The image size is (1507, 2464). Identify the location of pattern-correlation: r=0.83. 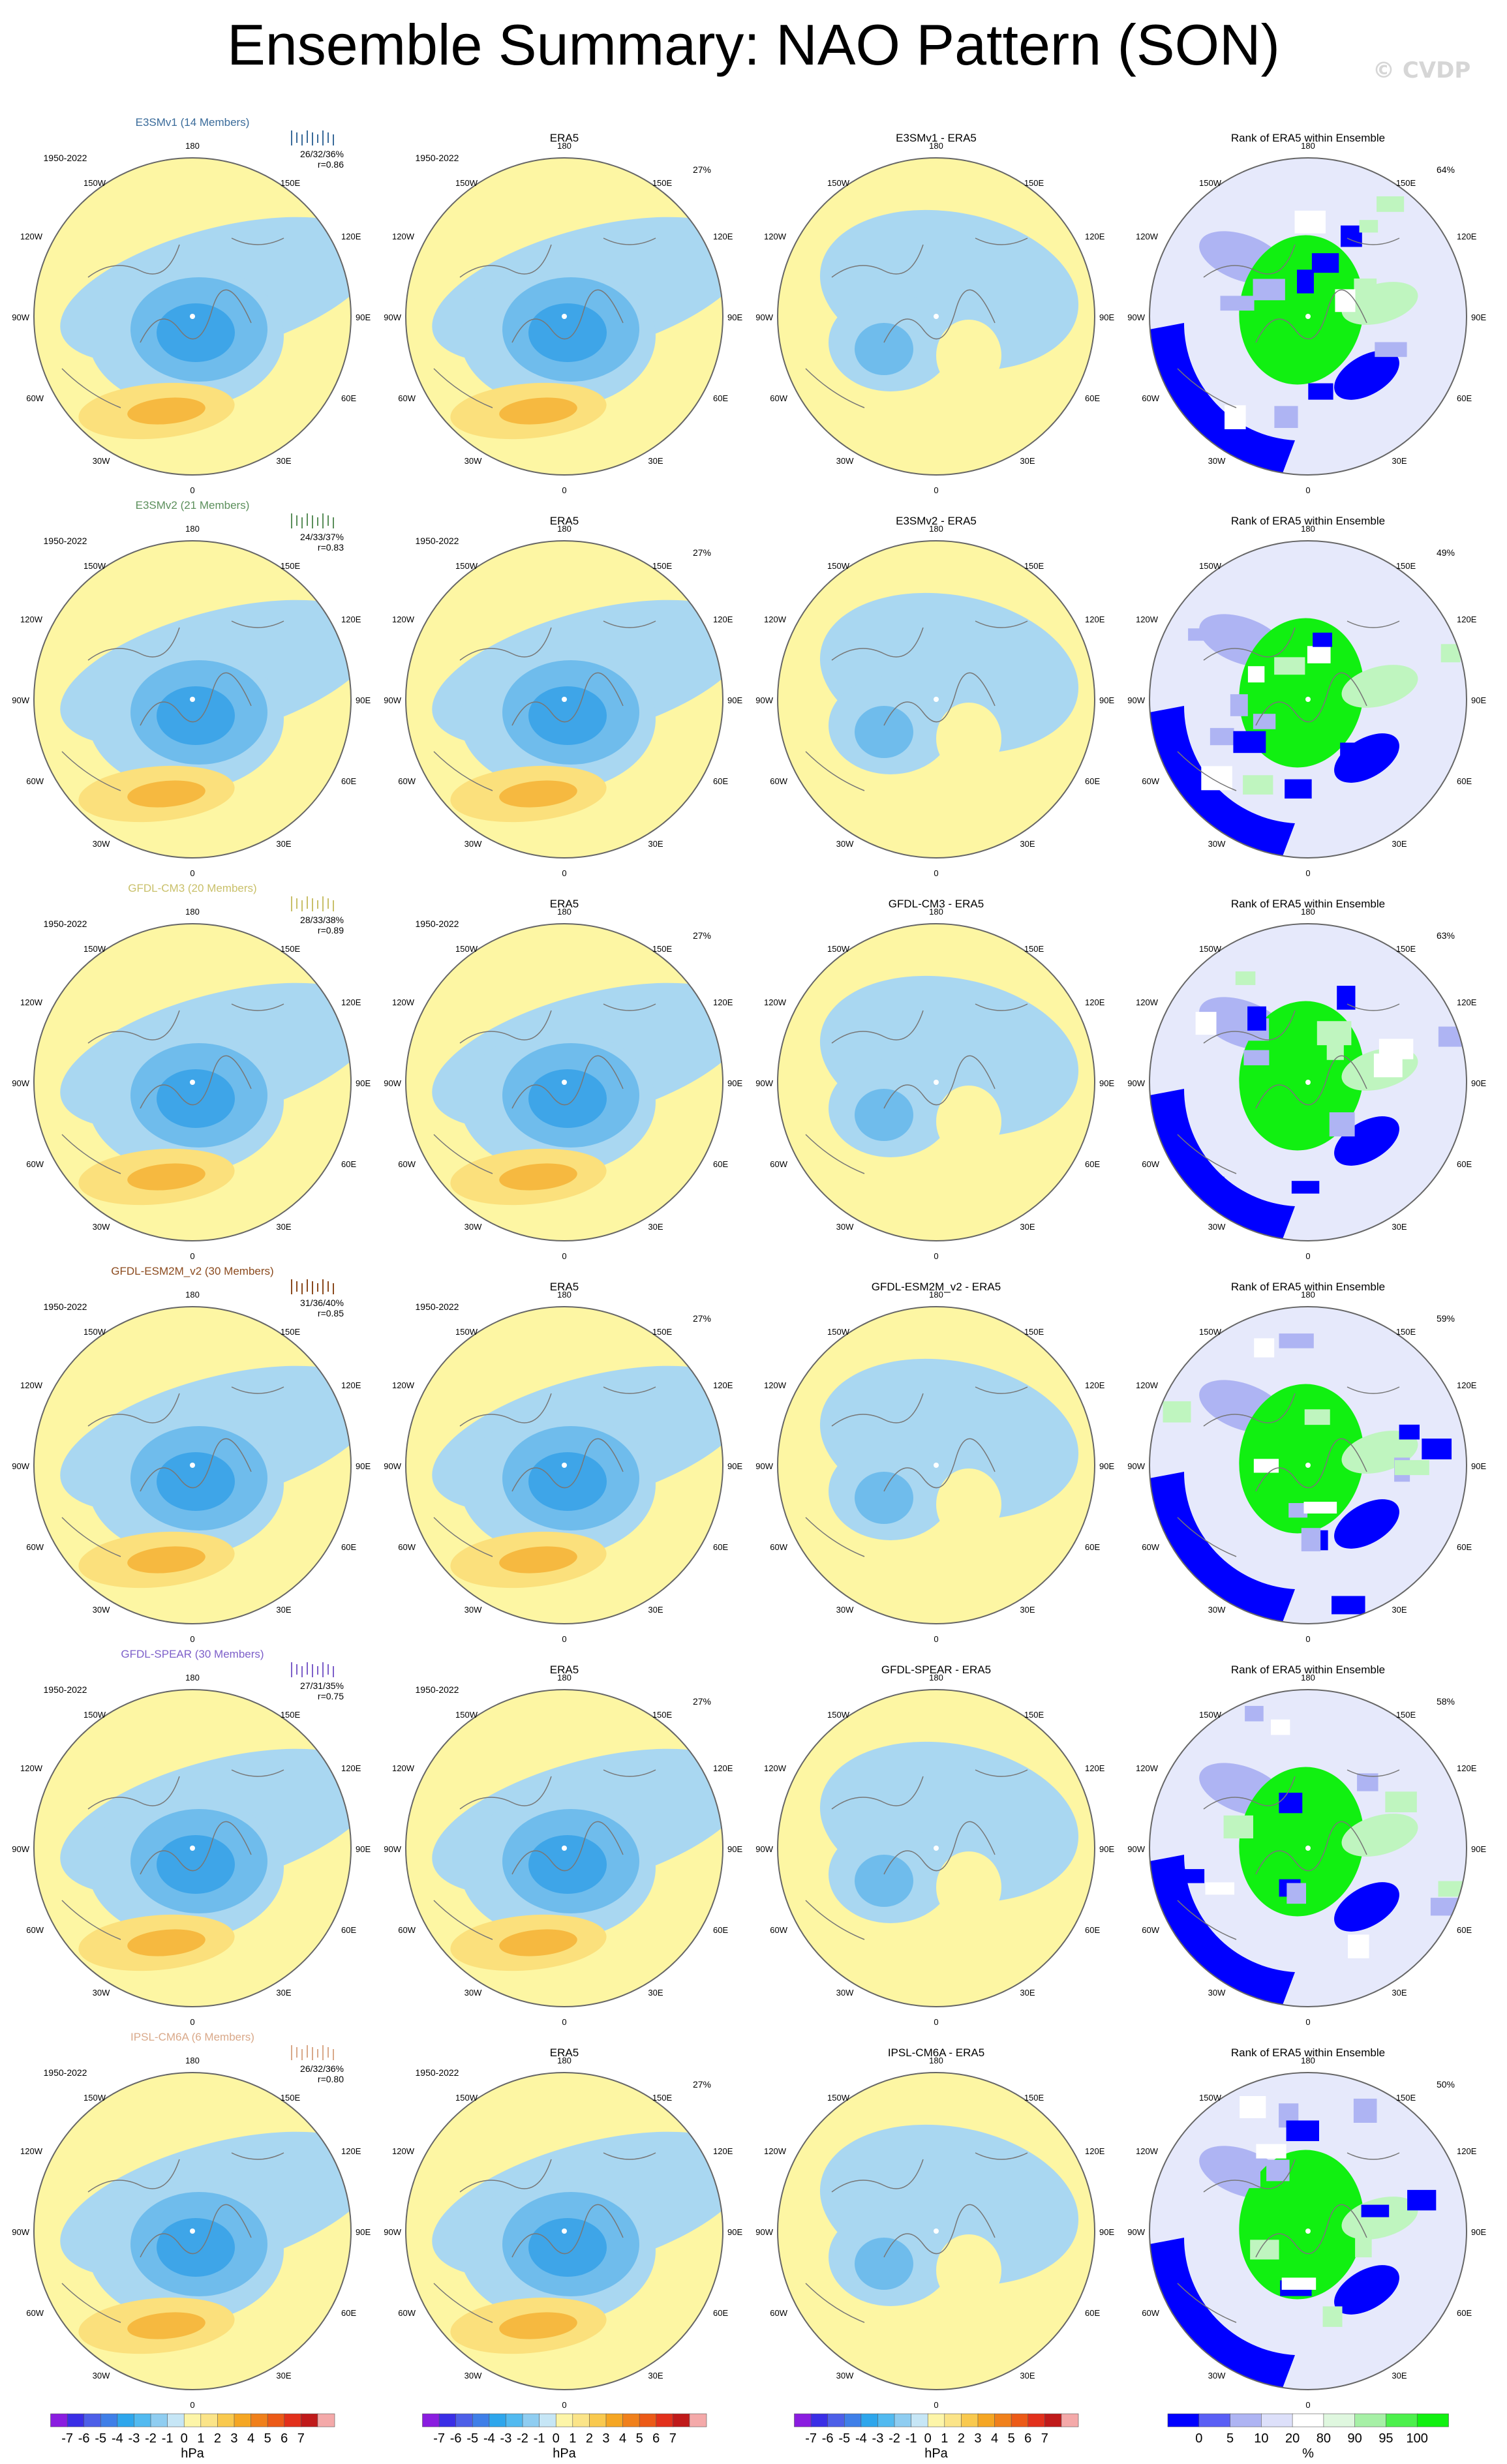
(331, 547).